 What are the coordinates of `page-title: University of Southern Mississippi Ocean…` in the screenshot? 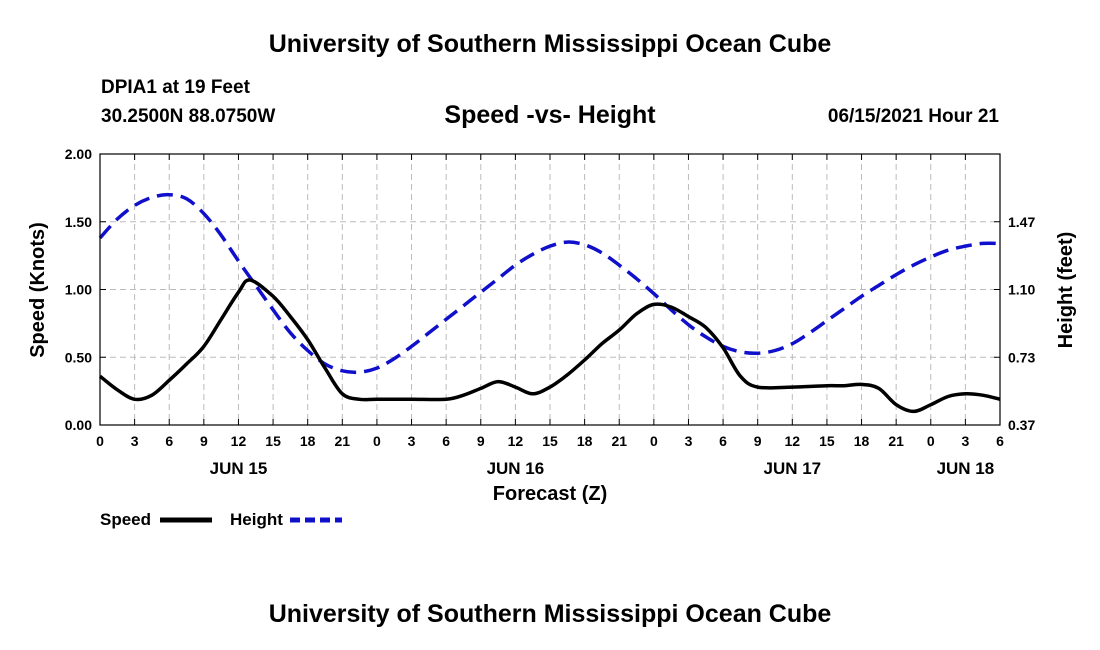 It's located at (550, 44).